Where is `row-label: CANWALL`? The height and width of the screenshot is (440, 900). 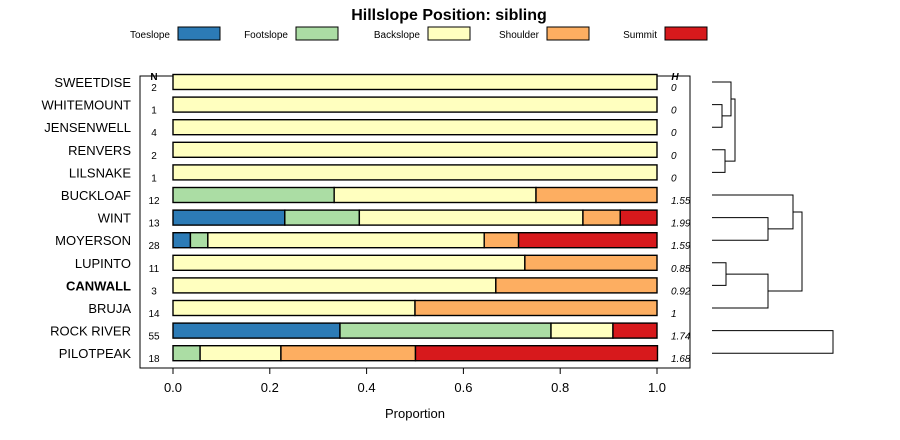
row-label: CANWALL is located at coordinates (98, 285).